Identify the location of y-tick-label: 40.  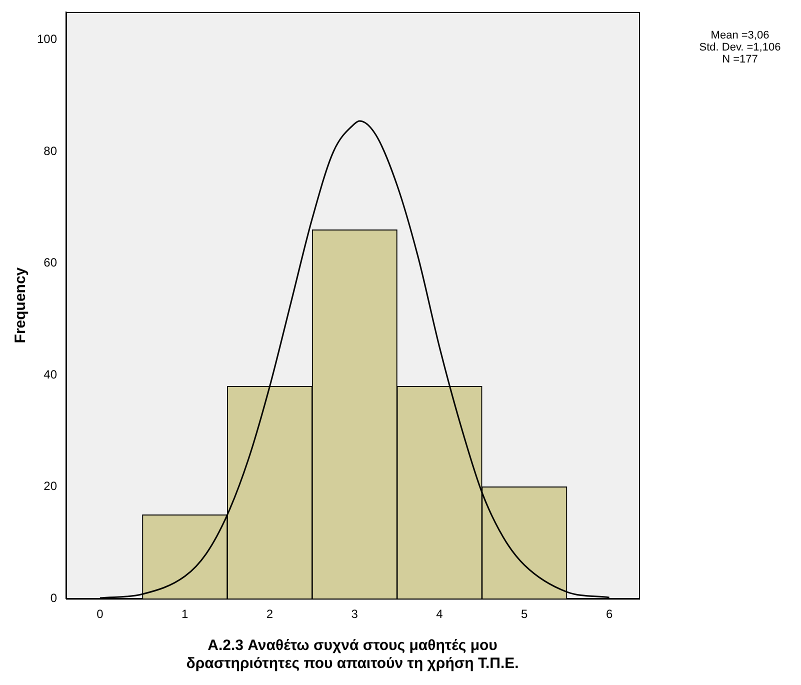
(51, 374).